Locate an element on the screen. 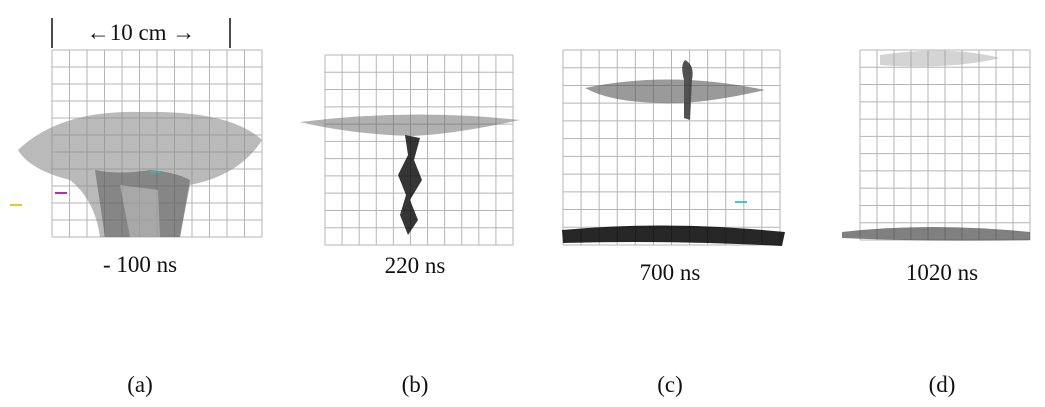 This screenshot has height=407, width=1045. panel-label: (d) is located at coordinates (942, 384).